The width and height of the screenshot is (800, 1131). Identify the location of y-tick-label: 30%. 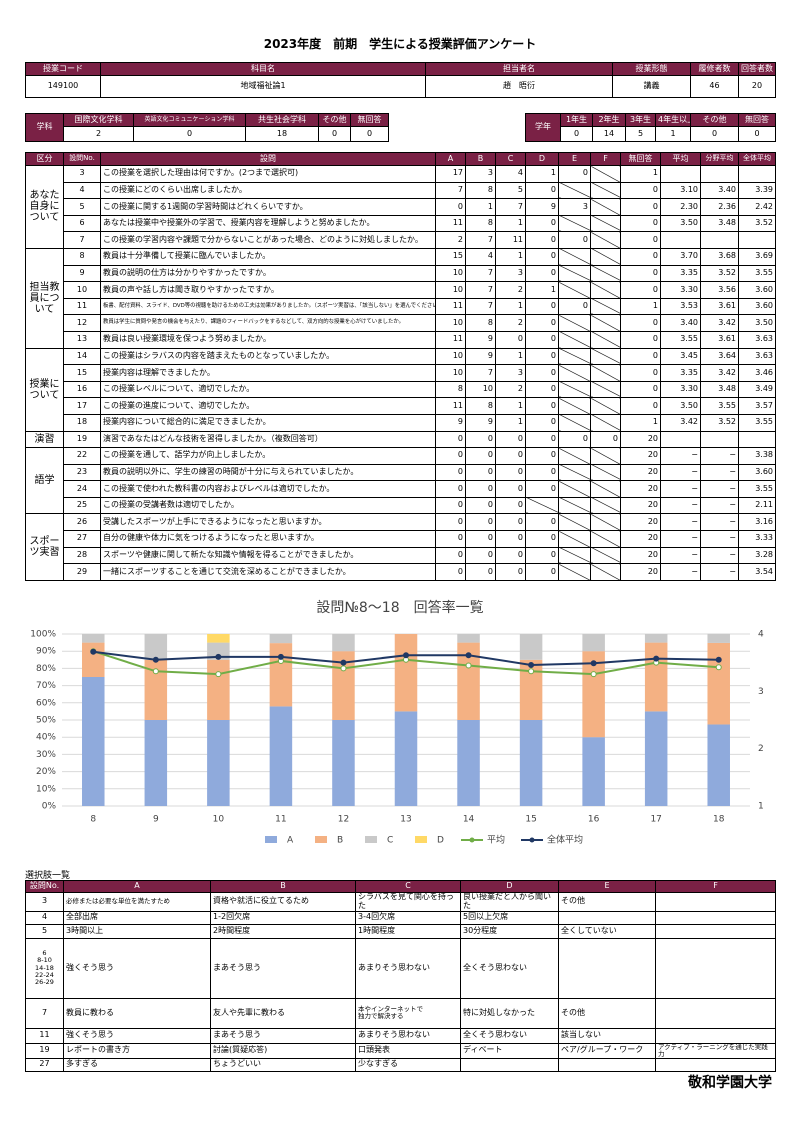
(46, 755).